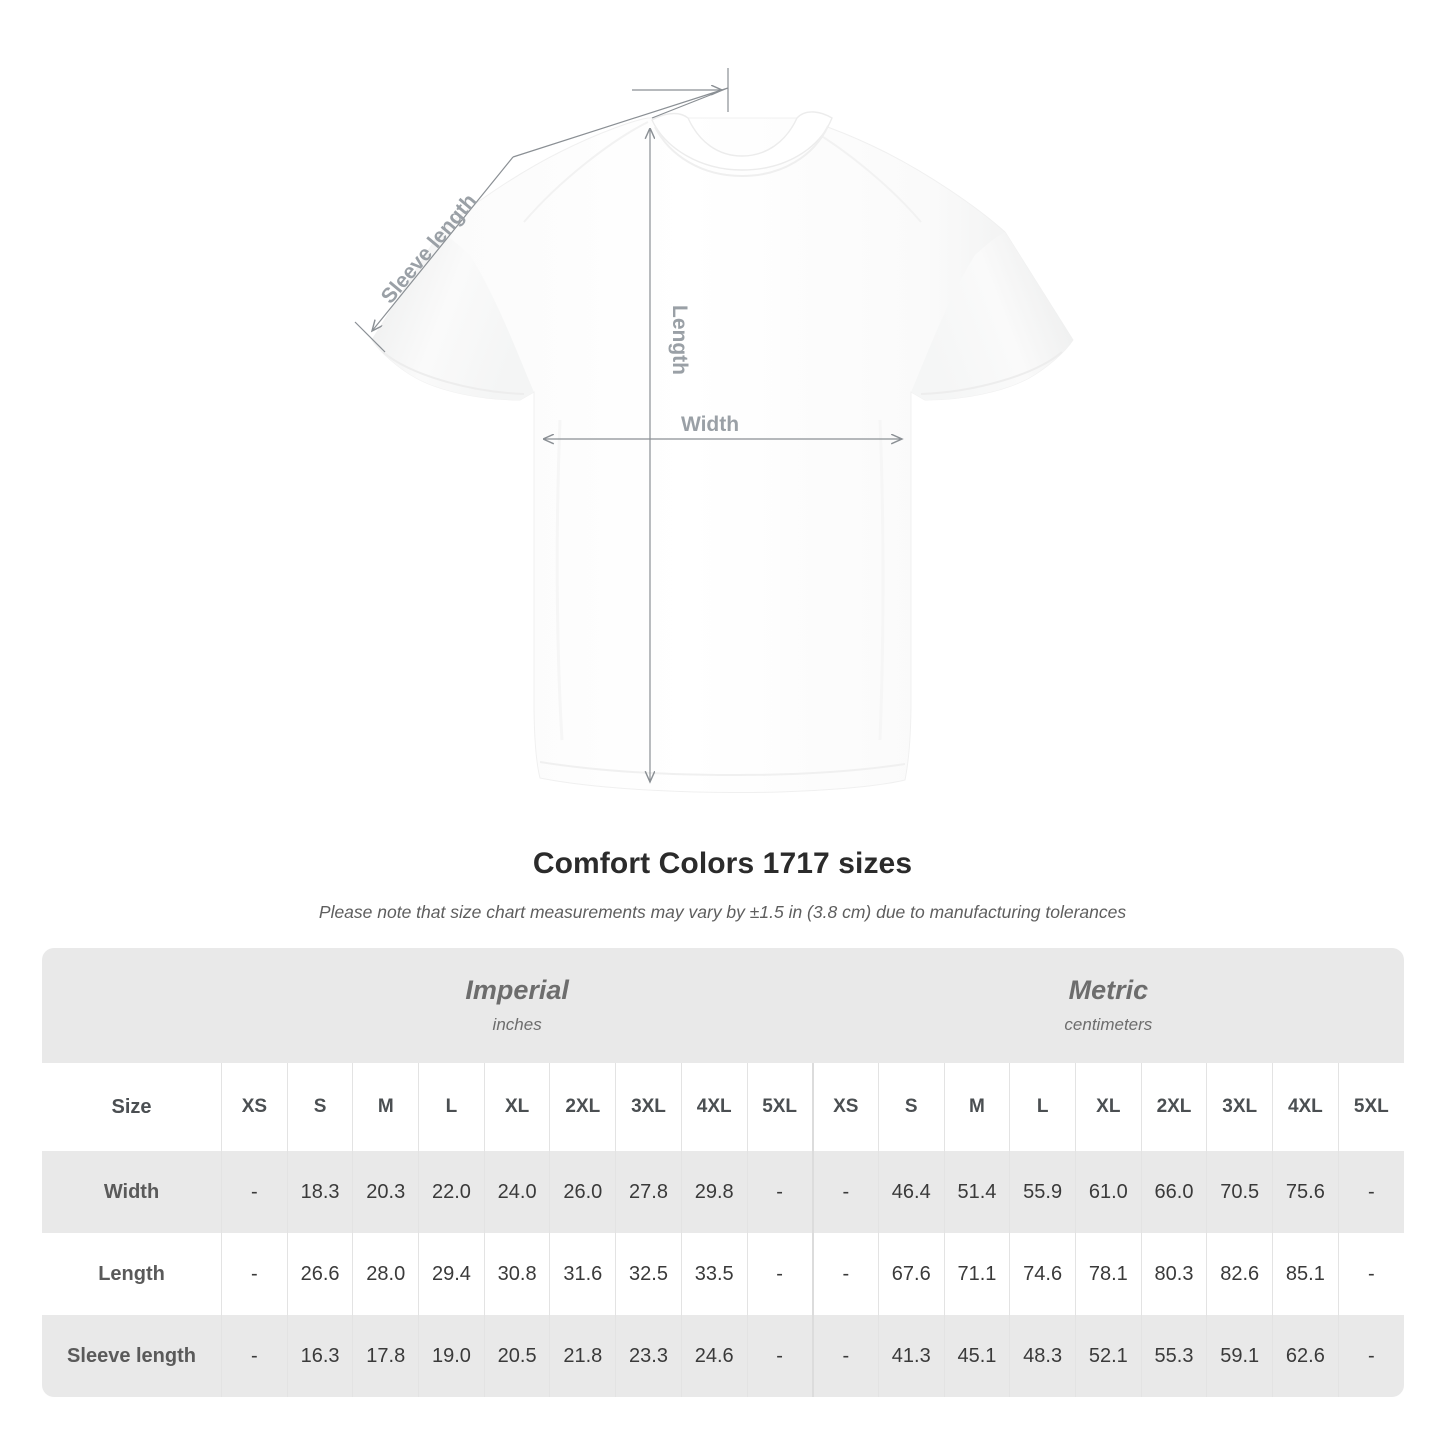  What do you see at coordinates (517, 1024) in the screenshot?
I see `unit-imperial-sub: inches` at bounding box center [517, 1024].